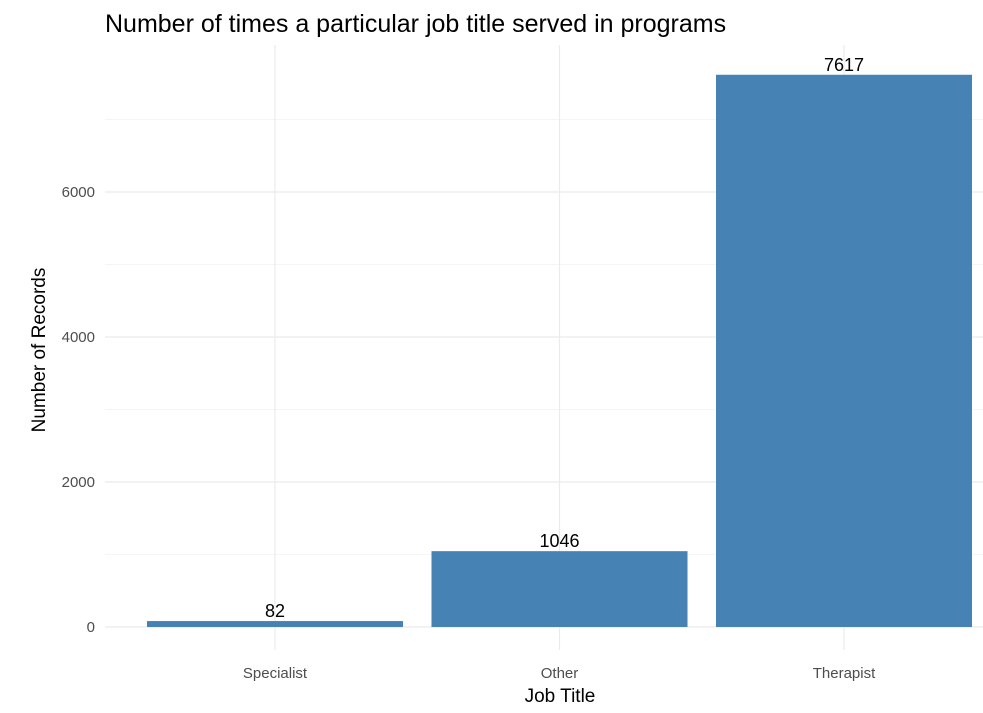 The width and height of the screenshot is (983, 713). What do you see at coordinates (844, 65) in the screenshot?
I see `data-label: 7617` at bounding box center [844, 65].